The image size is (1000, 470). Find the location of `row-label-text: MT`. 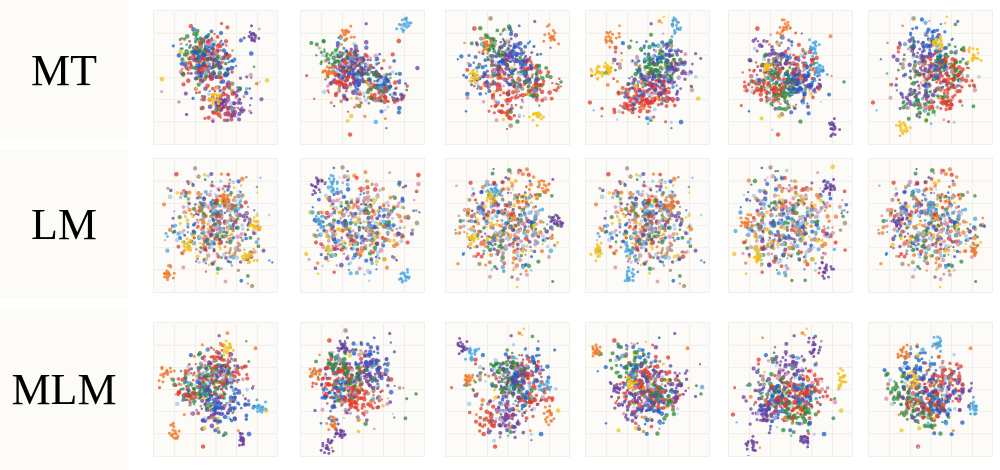

row-label-text: MT is located at coordinates (64, 70).